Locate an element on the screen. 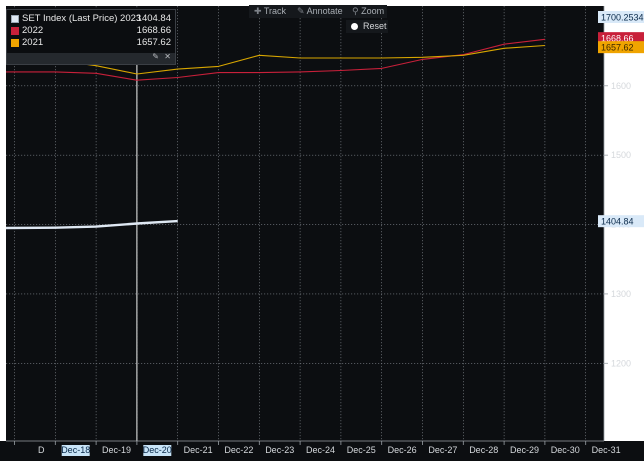 The image size is (644, 461). legend-entry: SET Index (Last Price) 2023 1404.84 is located at coordinates (92, 19).